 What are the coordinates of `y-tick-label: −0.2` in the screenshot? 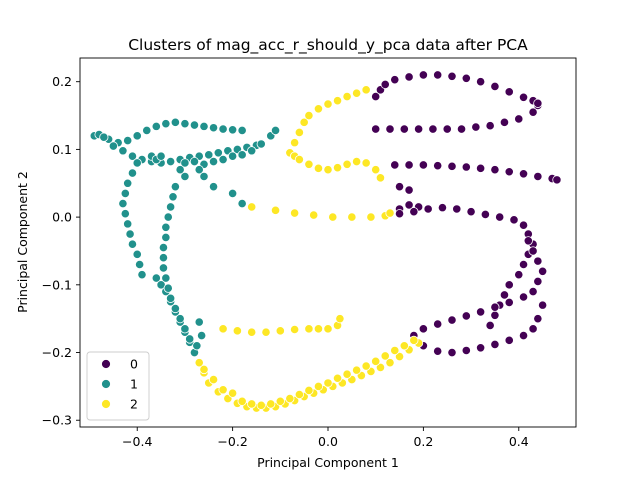 It's located at (57, 352).